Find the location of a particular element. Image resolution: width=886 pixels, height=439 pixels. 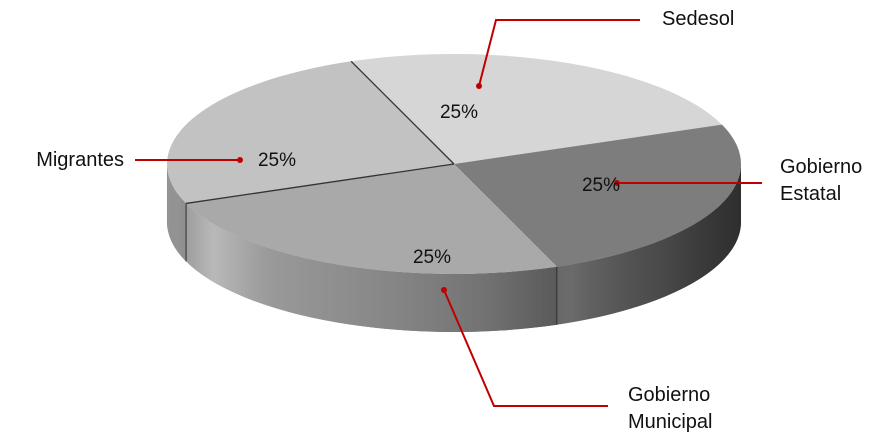

category-label-gobierno-municipal: Gobierno Municipal is located at coordinates (670, 408).